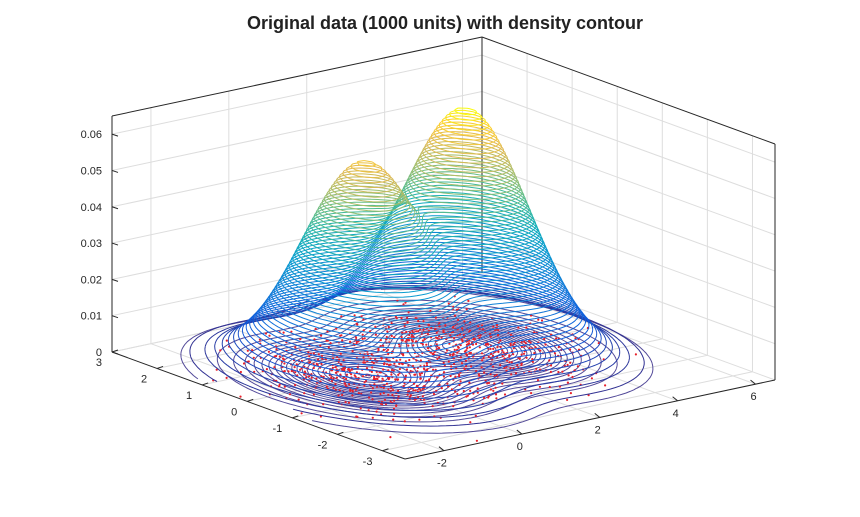 This screenshot has width=860, height=517. I want to click on z-tick-label: 0.01, so click(91, 317).